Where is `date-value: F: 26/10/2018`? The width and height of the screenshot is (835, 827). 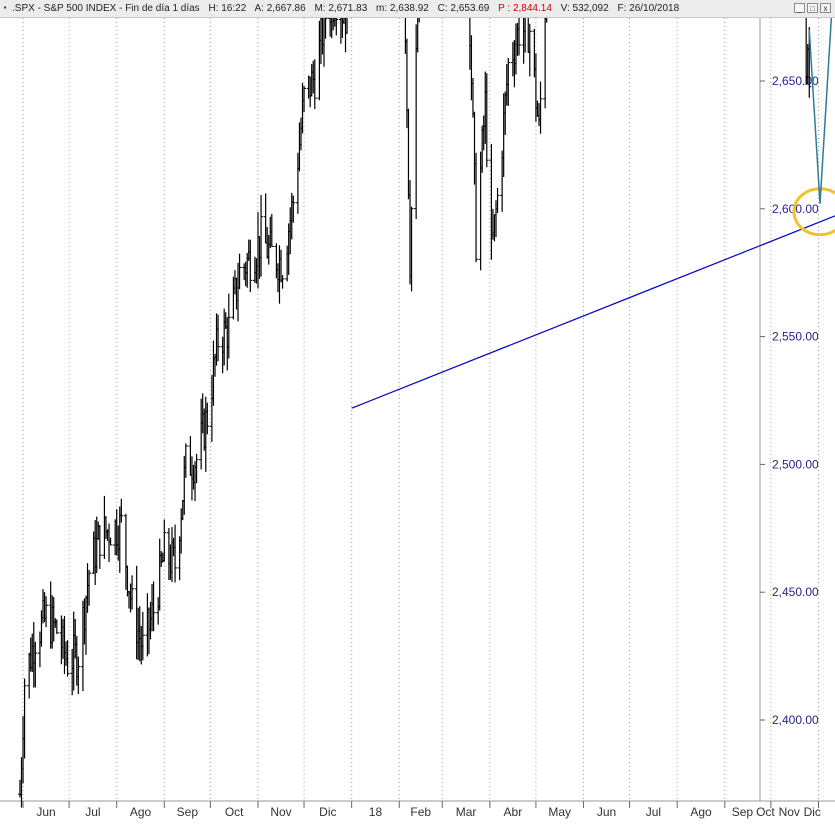 date-value: F: 26/10/2018 is located at coordinates (648, 8).